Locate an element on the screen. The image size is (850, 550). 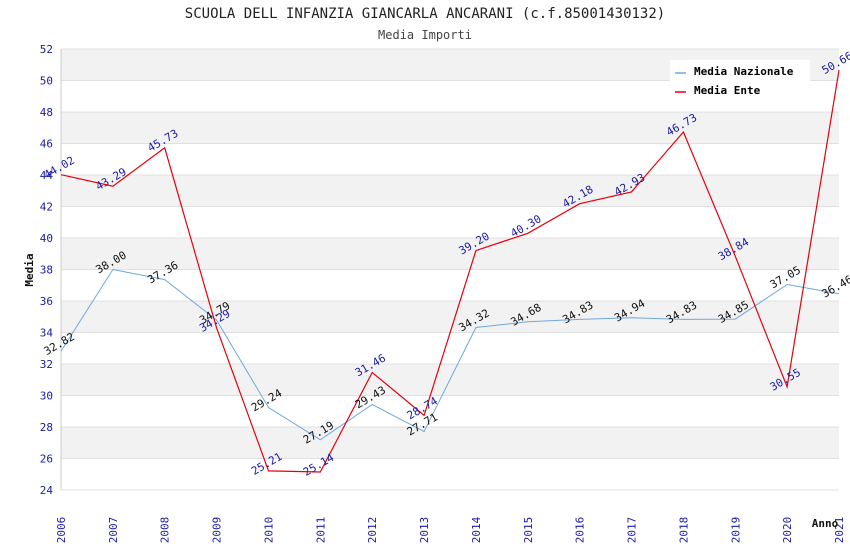
x-tick-label: 2021 is located at coordinates (839, 530).